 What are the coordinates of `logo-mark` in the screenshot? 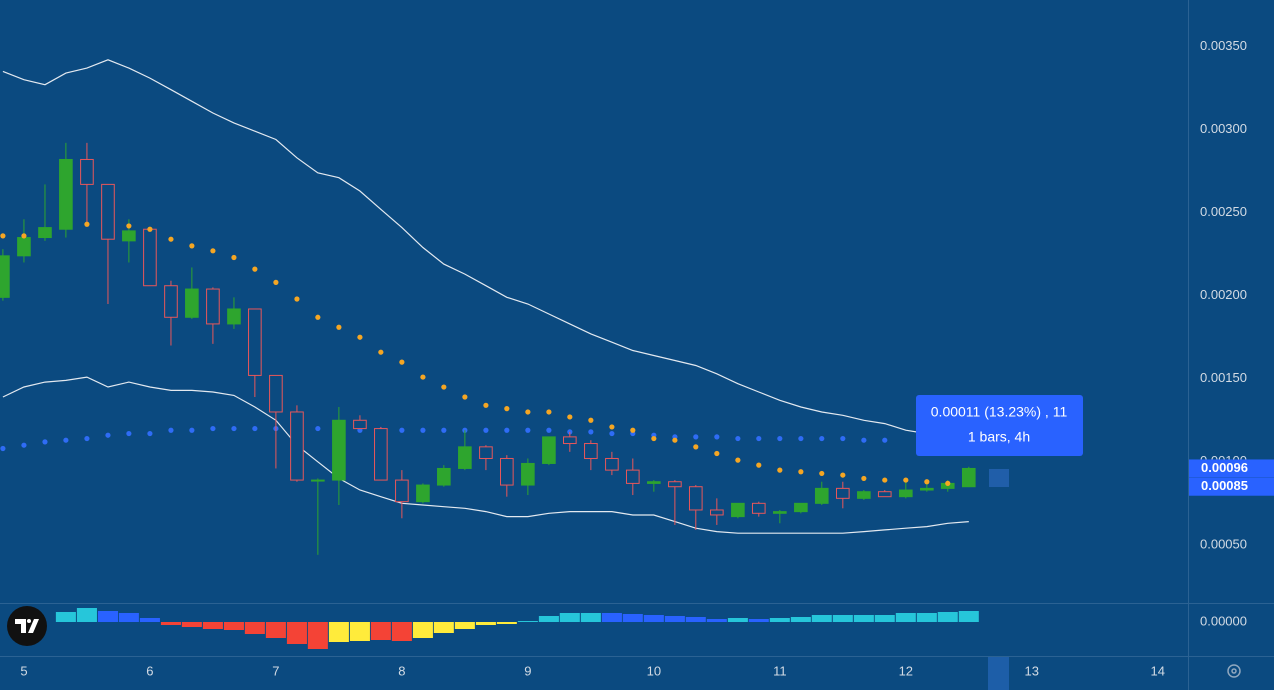 It's located at (27, 626).